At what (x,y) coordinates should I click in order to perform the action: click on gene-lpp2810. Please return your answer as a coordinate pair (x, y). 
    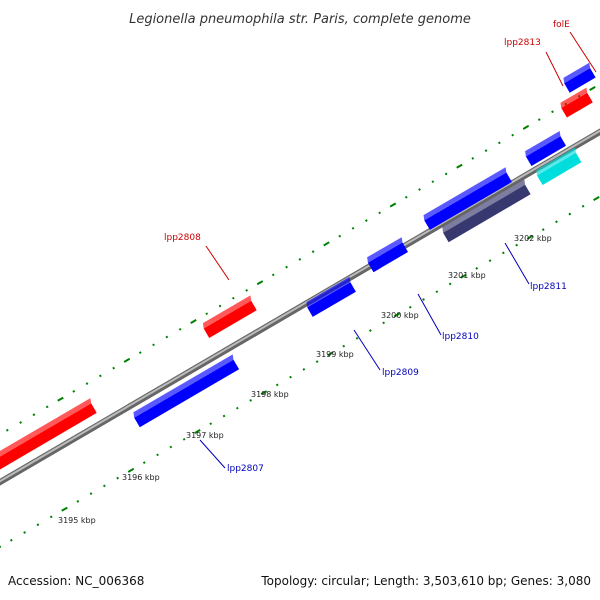
    Looking at the image, I should click on (387, 257).